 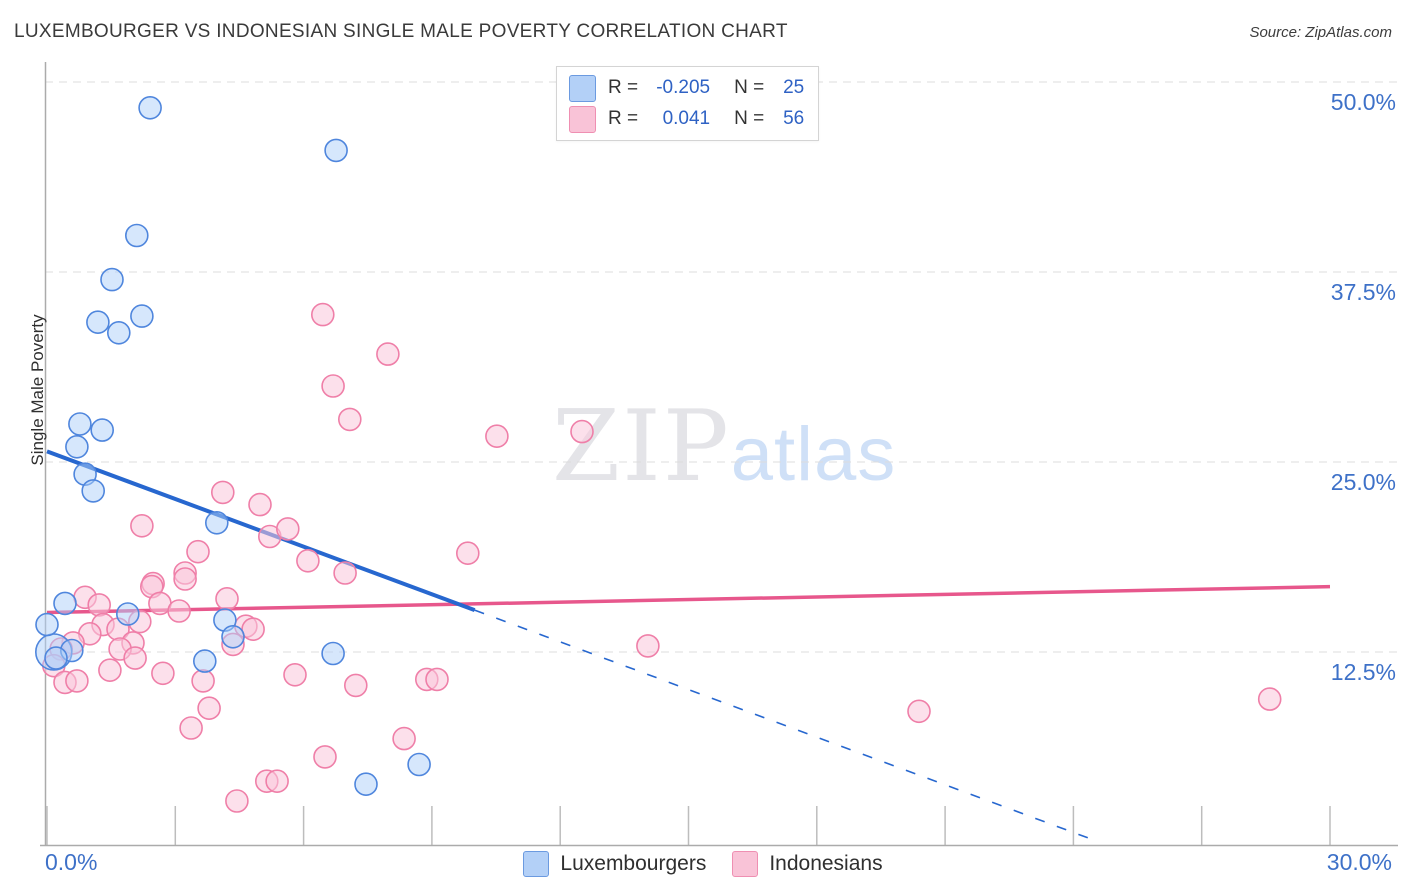 I want to click on series-legend: Luxembourgers Indonesians, so click(x=703, y=864).